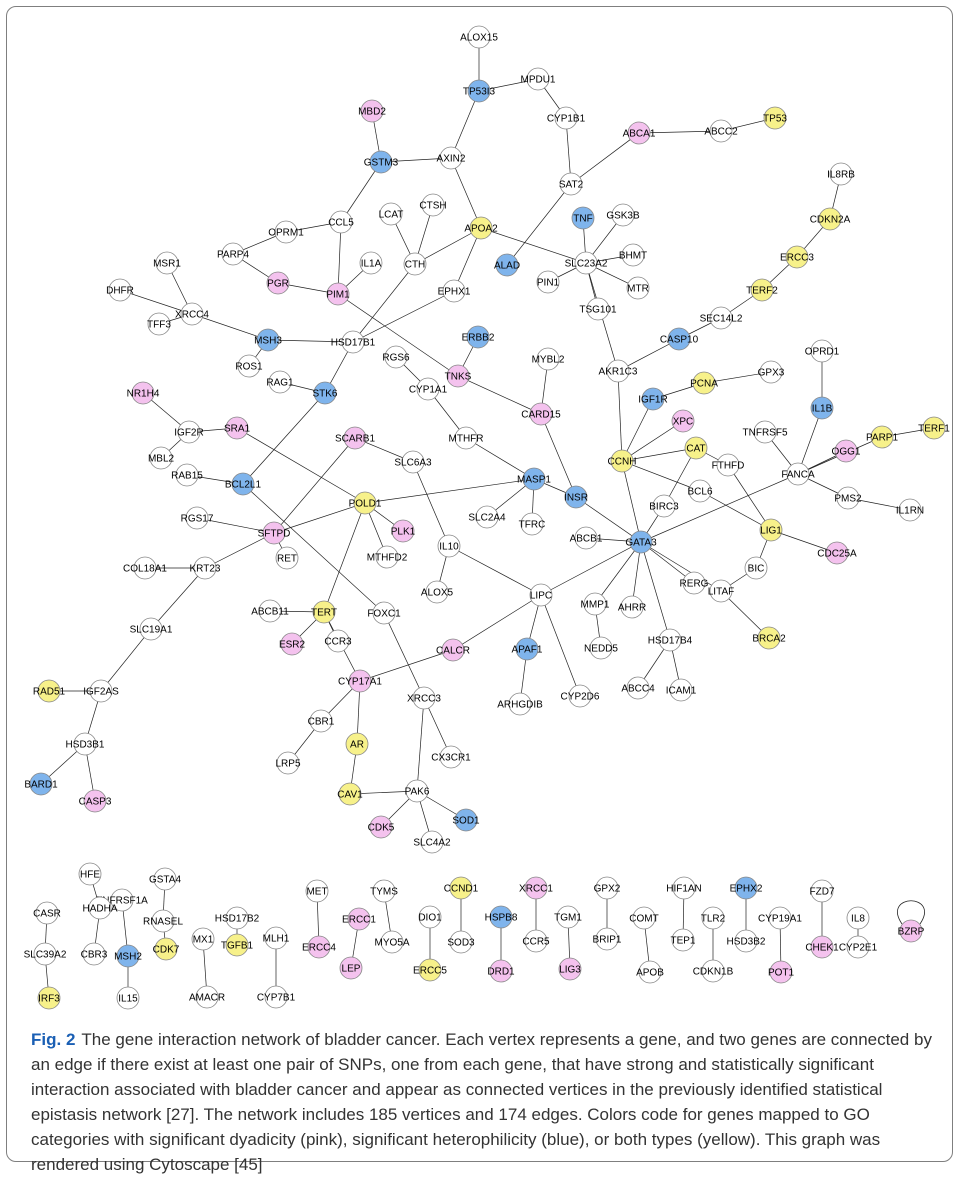  I want to click on gene-node-plk1: PLK1, so click(403, 531).